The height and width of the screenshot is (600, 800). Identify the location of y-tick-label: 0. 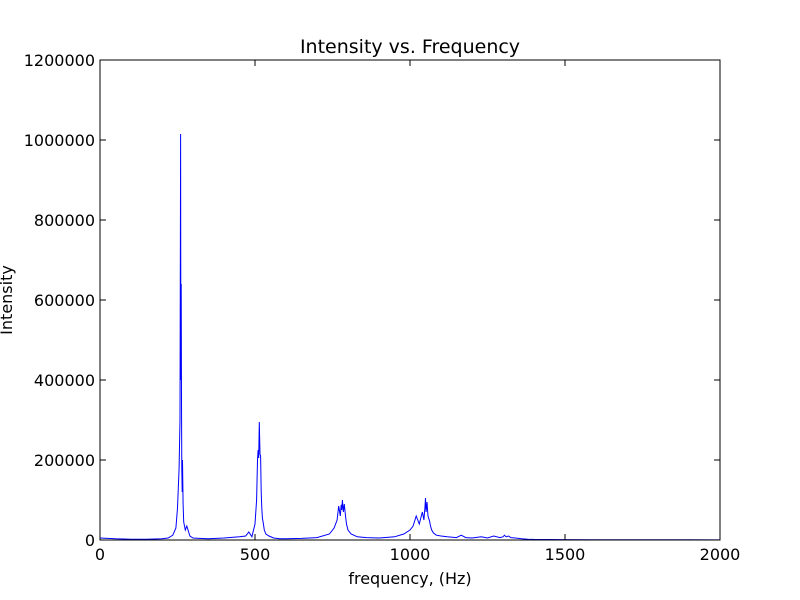
(90, 540).